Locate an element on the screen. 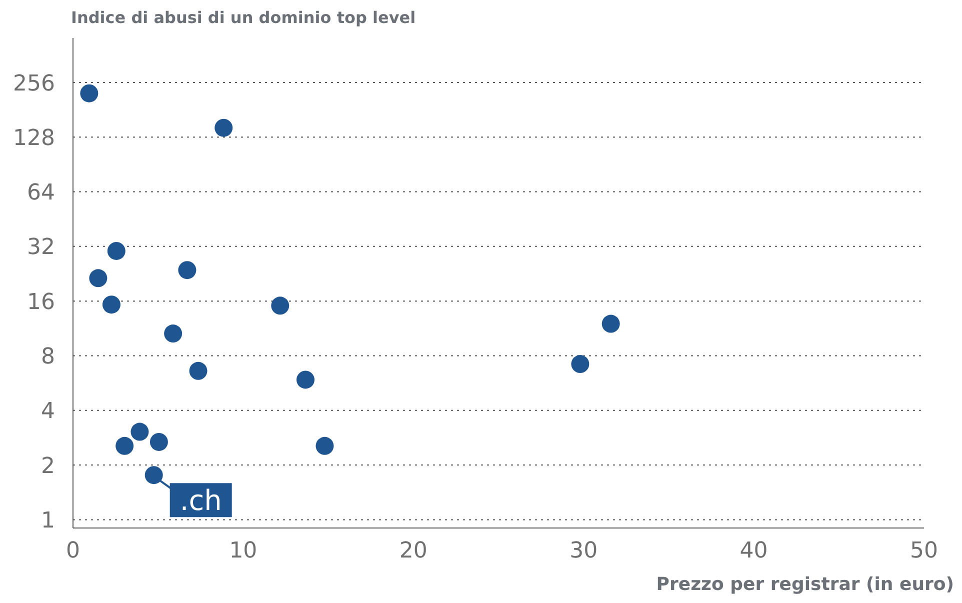 Image resolution: width=962 pixels, height=603 pixels. y-tick-label: 8 is located at coordinates (48, 357).